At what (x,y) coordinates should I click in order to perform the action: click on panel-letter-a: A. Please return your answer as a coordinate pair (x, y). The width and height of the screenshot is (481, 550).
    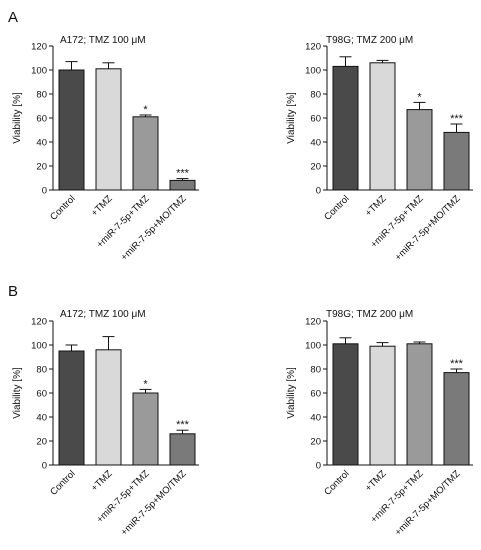
    Looking at the image, I should click on (13, 17).